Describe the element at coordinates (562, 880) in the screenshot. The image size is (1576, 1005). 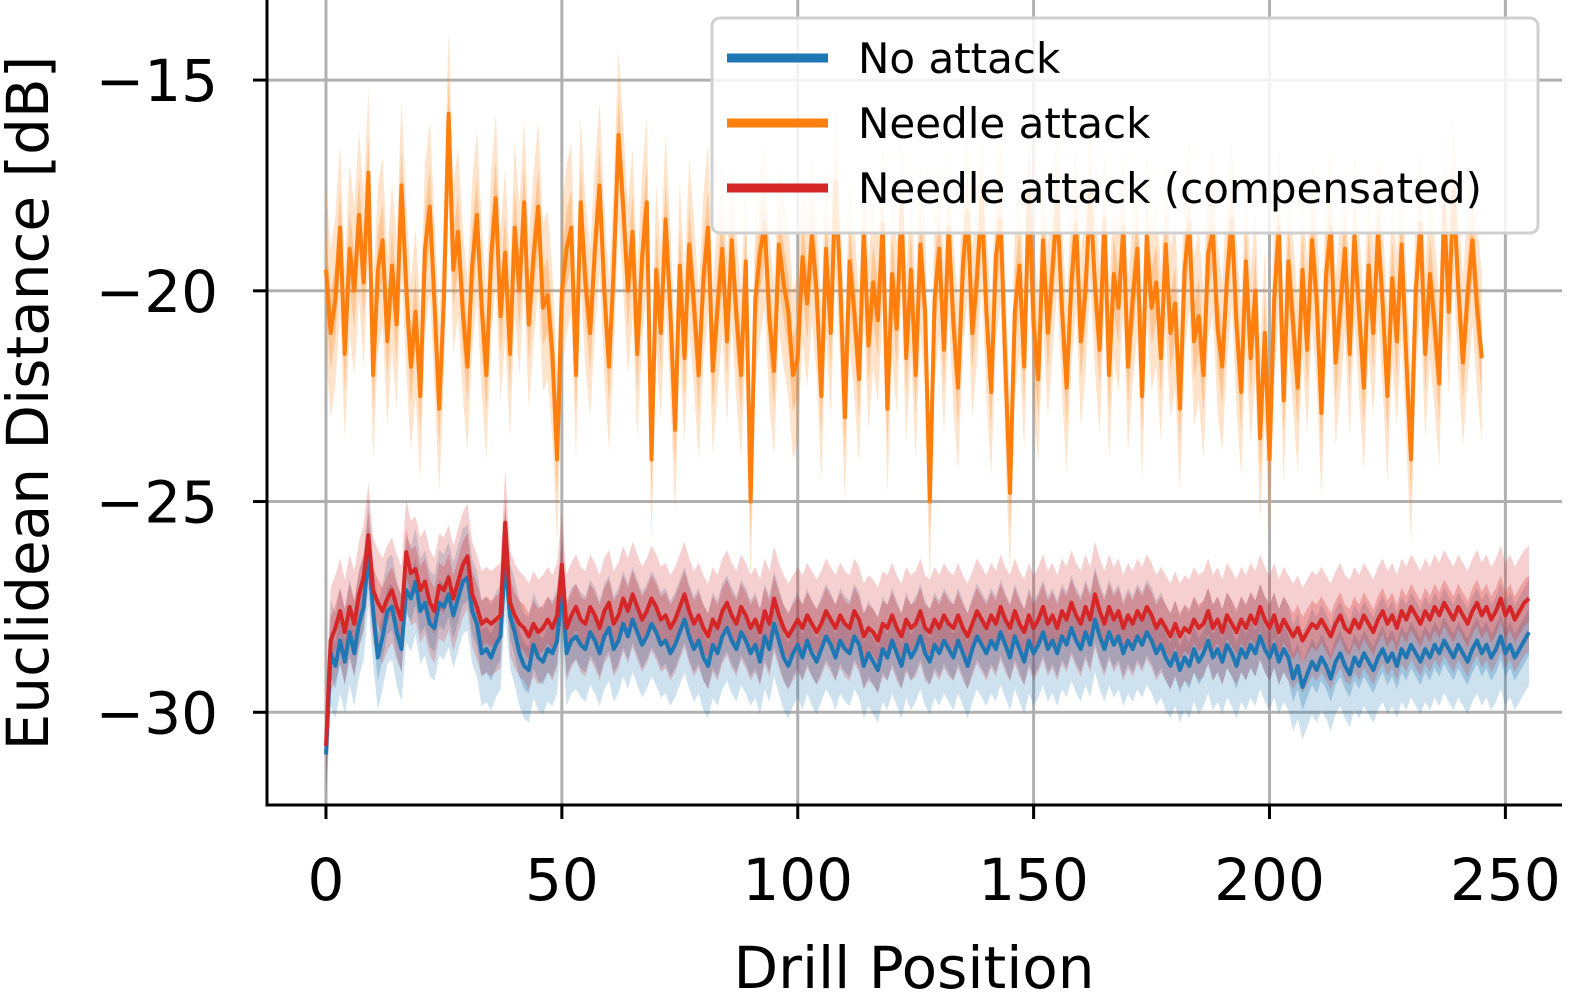
I see `x-tick-label: 50` at that location.